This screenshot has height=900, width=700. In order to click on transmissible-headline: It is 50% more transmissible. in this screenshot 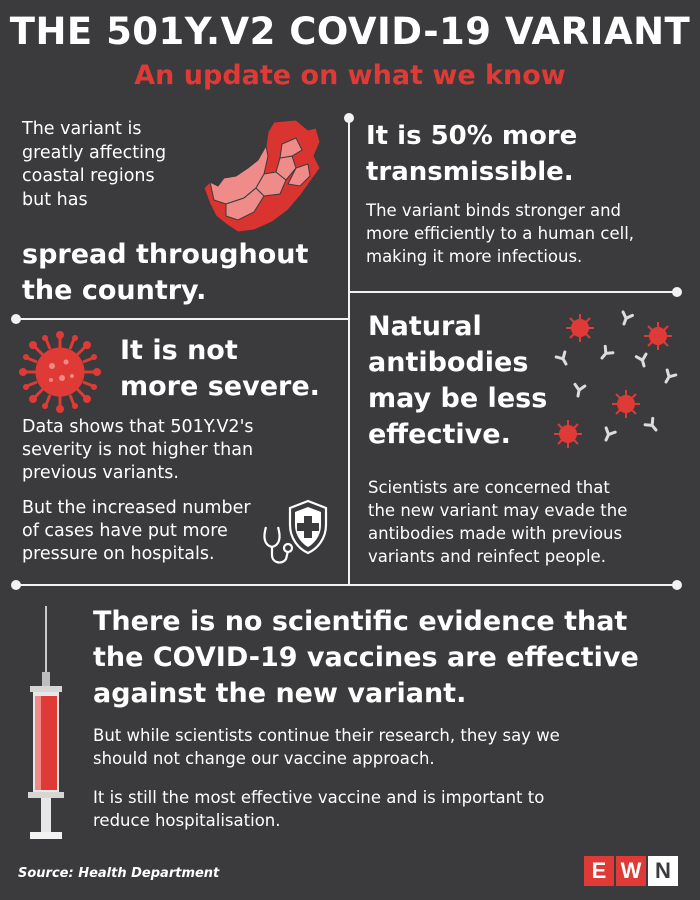, I will do `click(472, 154)`.